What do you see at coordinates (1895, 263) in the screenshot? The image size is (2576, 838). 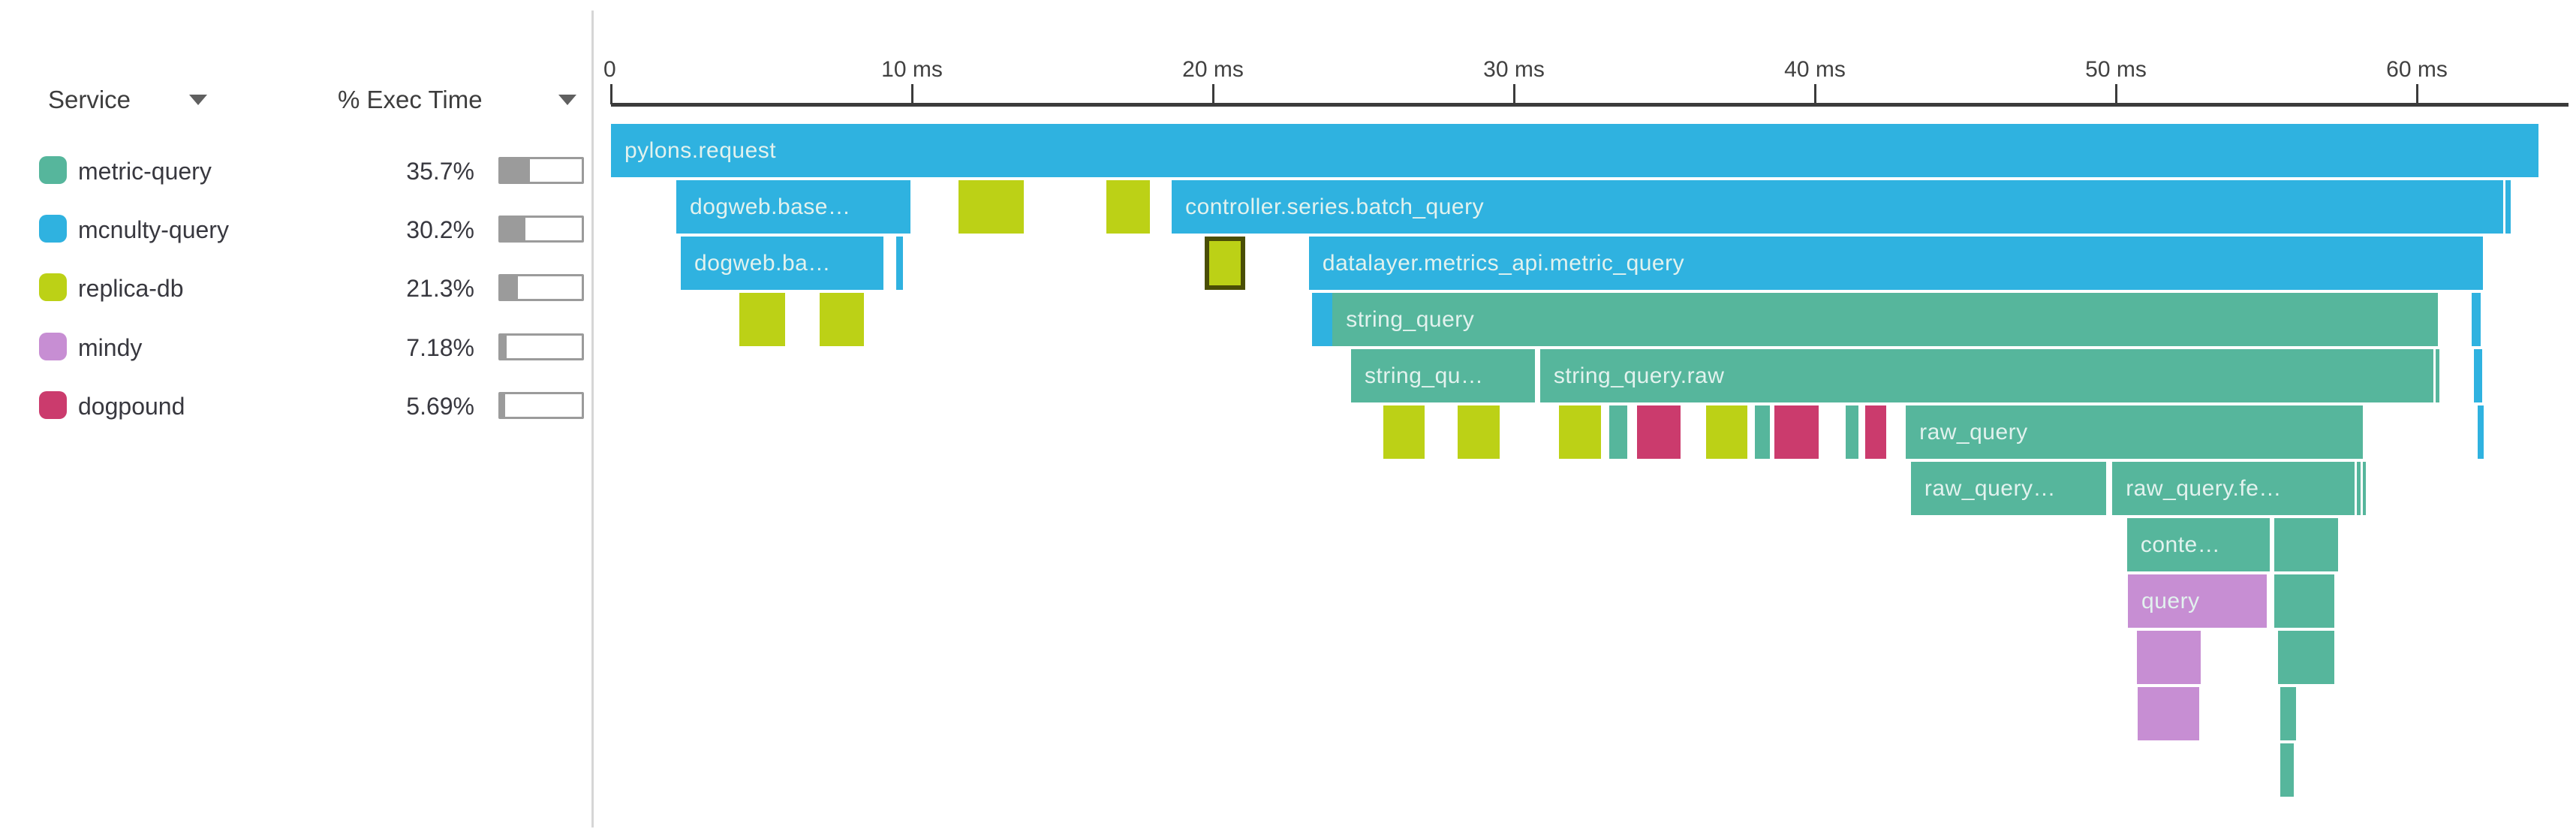 I see `trace-span: datalayer.metrics_api.metric_query` at bounding box center [1895, 263].